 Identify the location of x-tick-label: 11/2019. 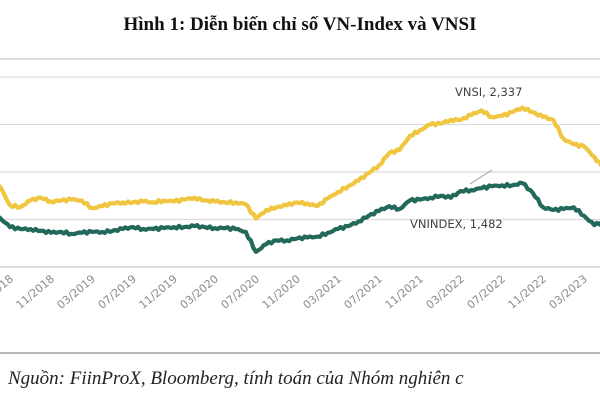
(158, 291).